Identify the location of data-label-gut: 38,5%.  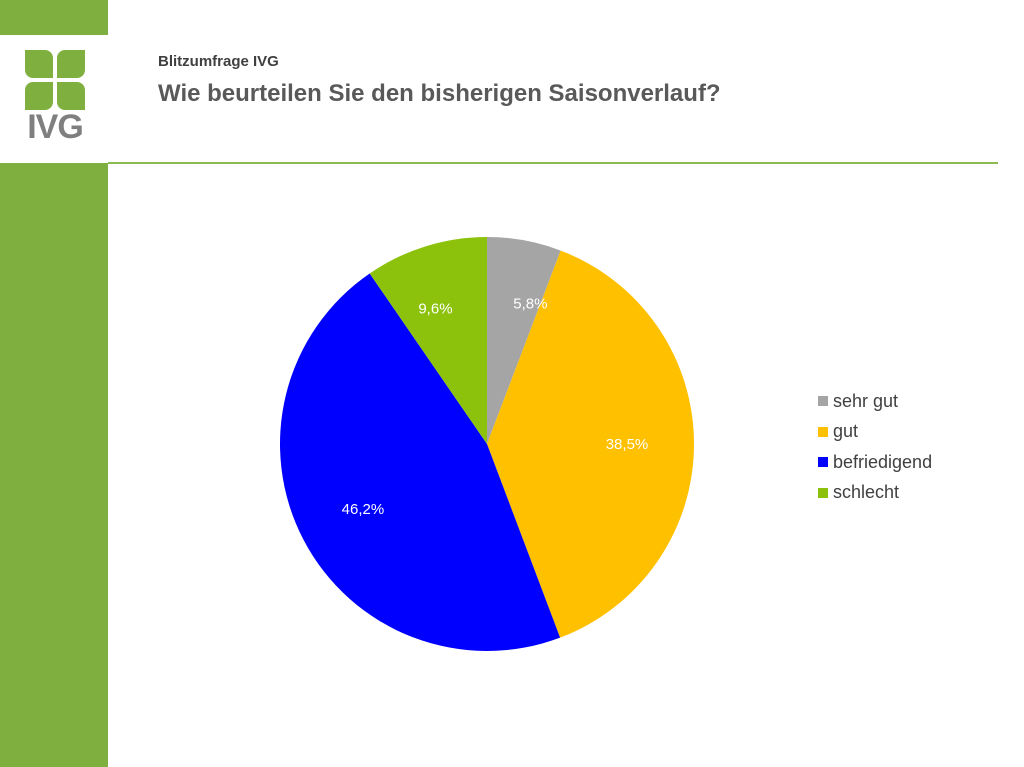
(627, 444).